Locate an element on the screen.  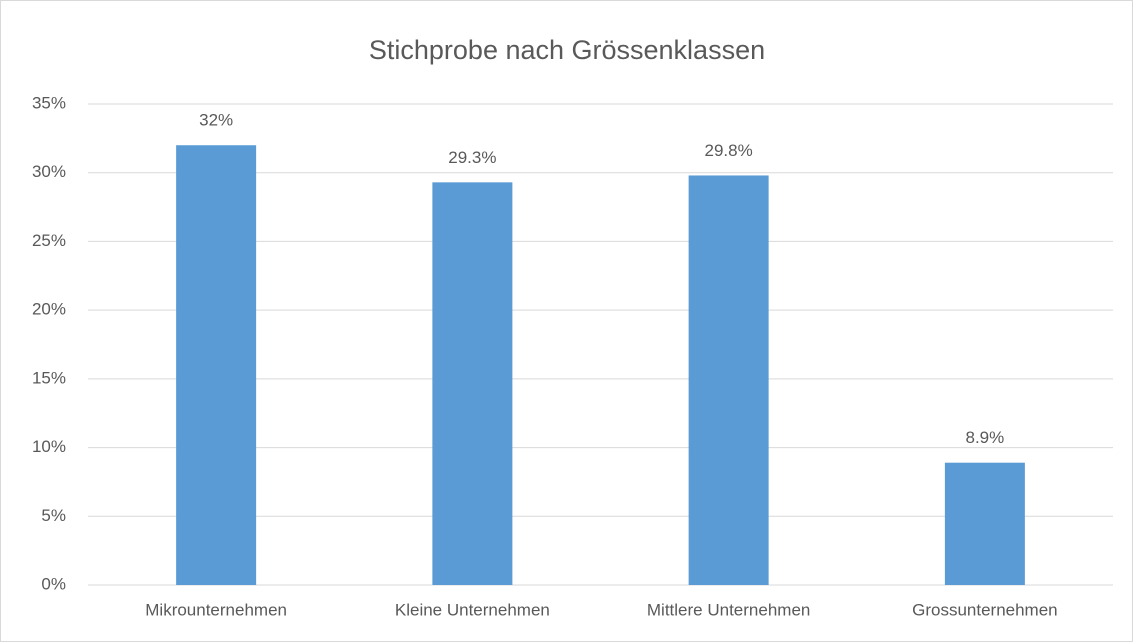
y-tick-label: 25% is located at coordinates (49, 240).